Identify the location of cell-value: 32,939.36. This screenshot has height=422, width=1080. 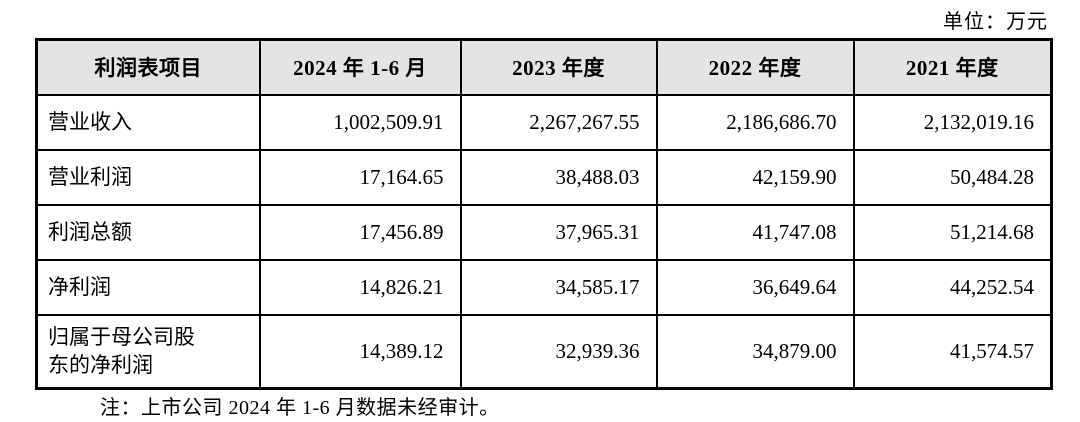
(558, 351).